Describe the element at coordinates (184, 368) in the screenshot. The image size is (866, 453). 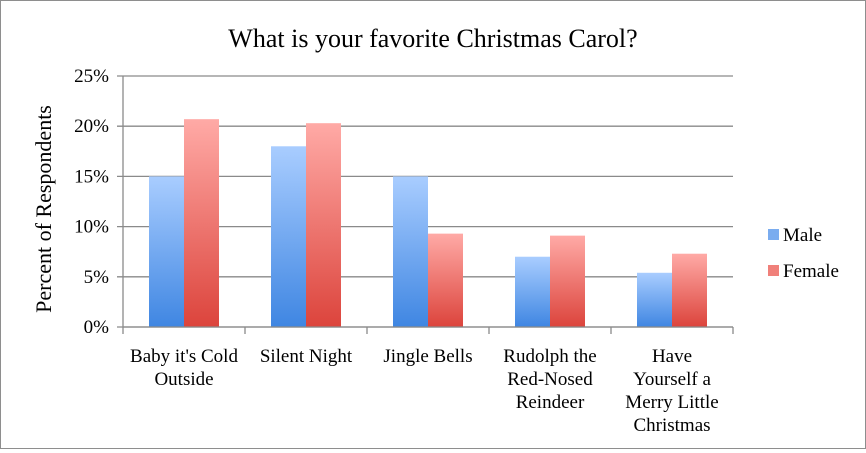
I see `x-tick-label: Baby it's Cold Outside` at that location.